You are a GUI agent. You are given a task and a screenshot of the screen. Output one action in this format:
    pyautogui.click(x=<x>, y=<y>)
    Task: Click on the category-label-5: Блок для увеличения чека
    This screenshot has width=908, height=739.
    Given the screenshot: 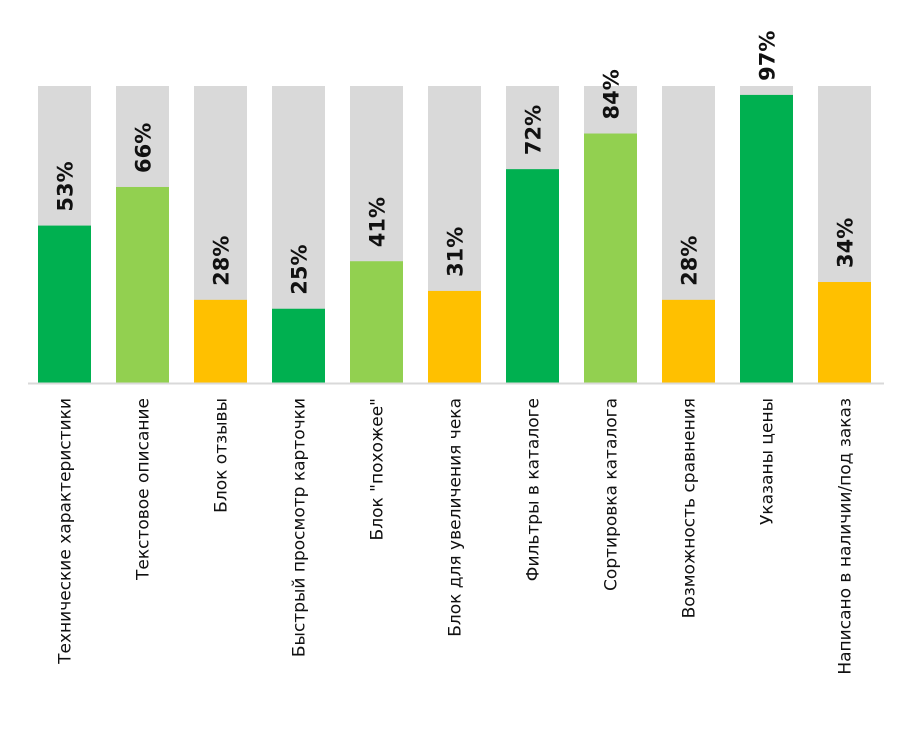 What is the action you would take?
    pyautogui.click(x=456, y=517)
    